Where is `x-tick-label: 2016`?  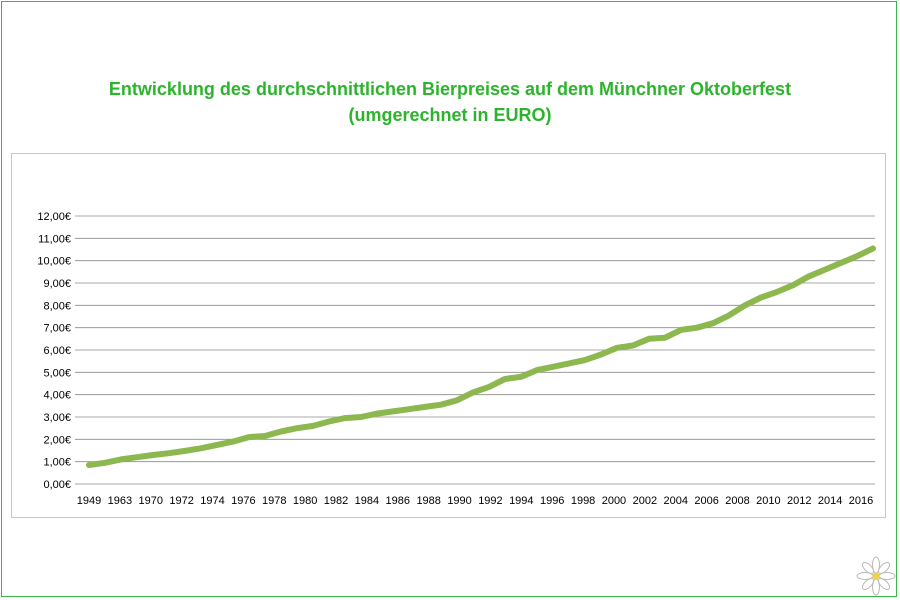 x-tick-label: 2016 is located at coordinates (861, 501).